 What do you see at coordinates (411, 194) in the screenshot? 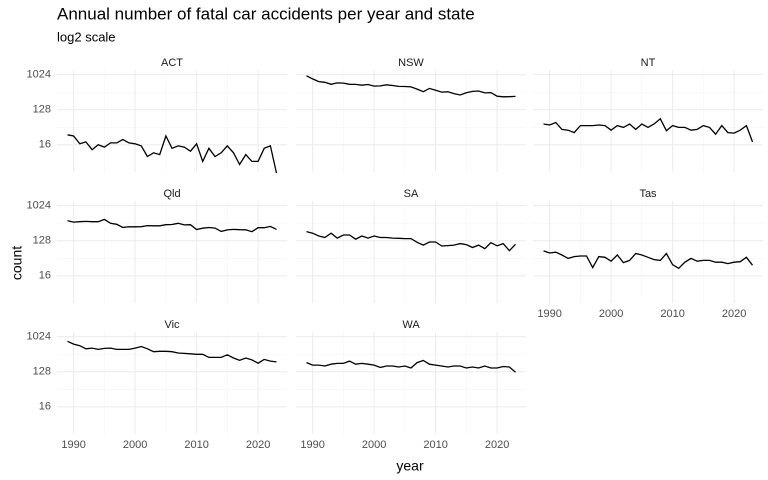
I see `facet-label: SA` at bounding box center [411, 194].